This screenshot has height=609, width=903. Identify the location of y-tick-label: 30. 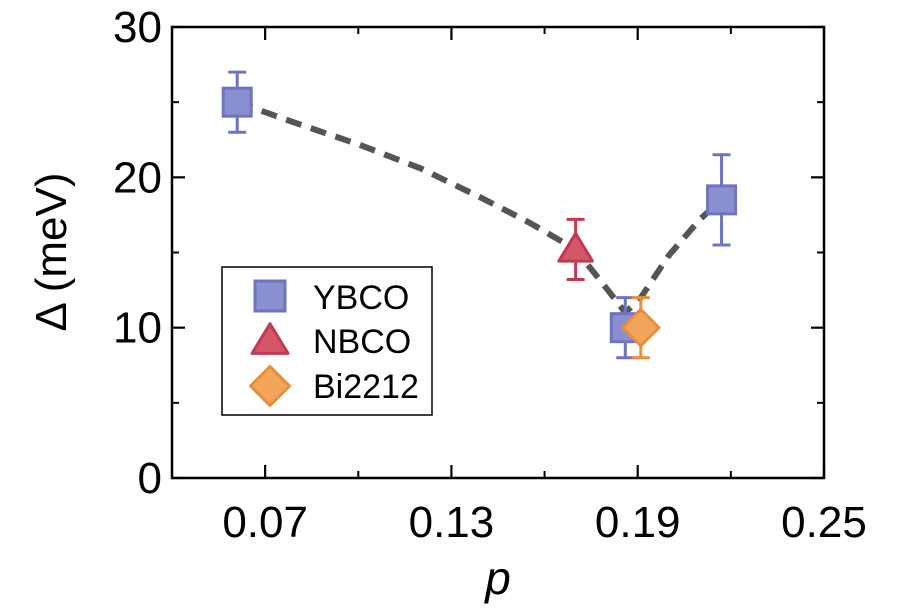
(137, 27).